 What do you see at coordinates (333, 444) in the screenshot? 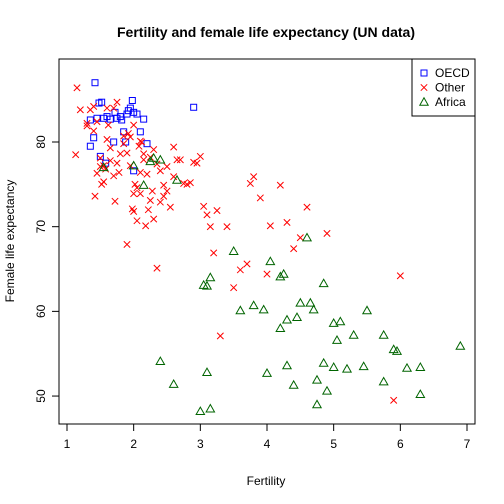
I see `x-tick-label-5: 5` at bounding box center [333, 444].